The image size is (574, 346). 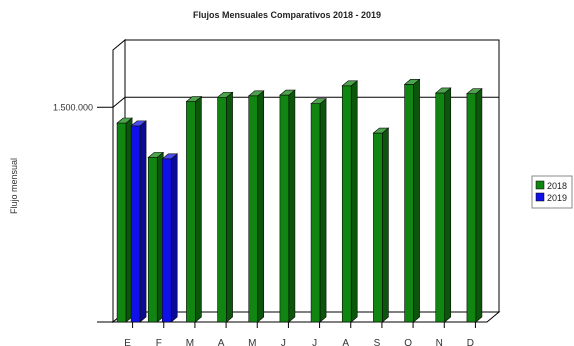 What do you see at coordinates (127, 342) in the screenshot?
I see `x-tick-label: E` at bounding box center [127, 342].